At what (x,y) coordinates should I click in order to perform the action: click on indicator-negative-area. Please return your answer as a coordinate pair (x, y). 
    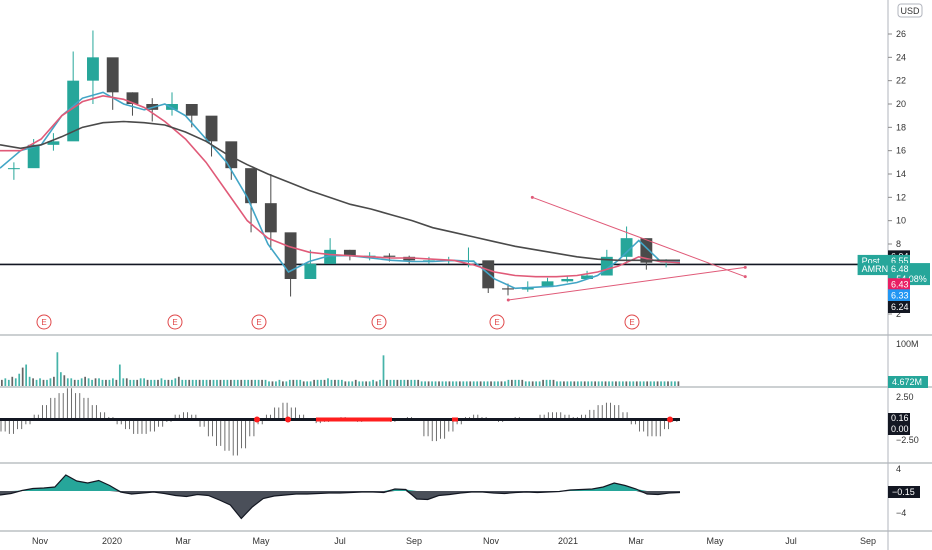
    Looking at the image, I should click on (340, 505).